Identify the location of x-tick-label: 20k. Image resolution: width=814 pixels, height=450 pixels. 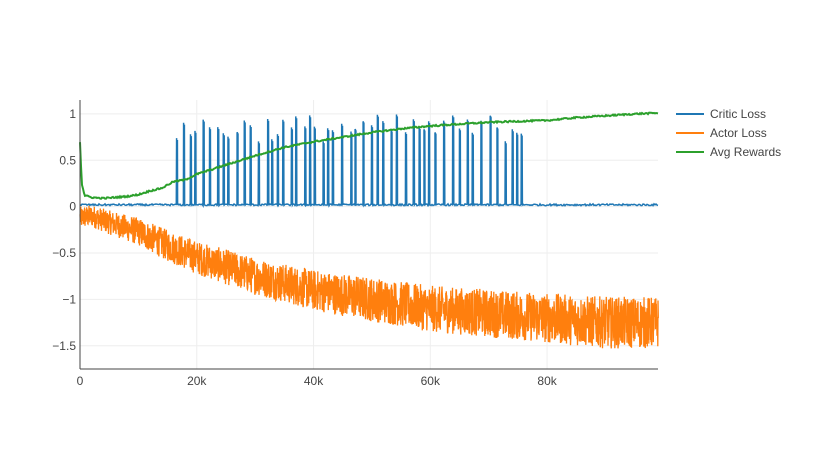
(197, 381).